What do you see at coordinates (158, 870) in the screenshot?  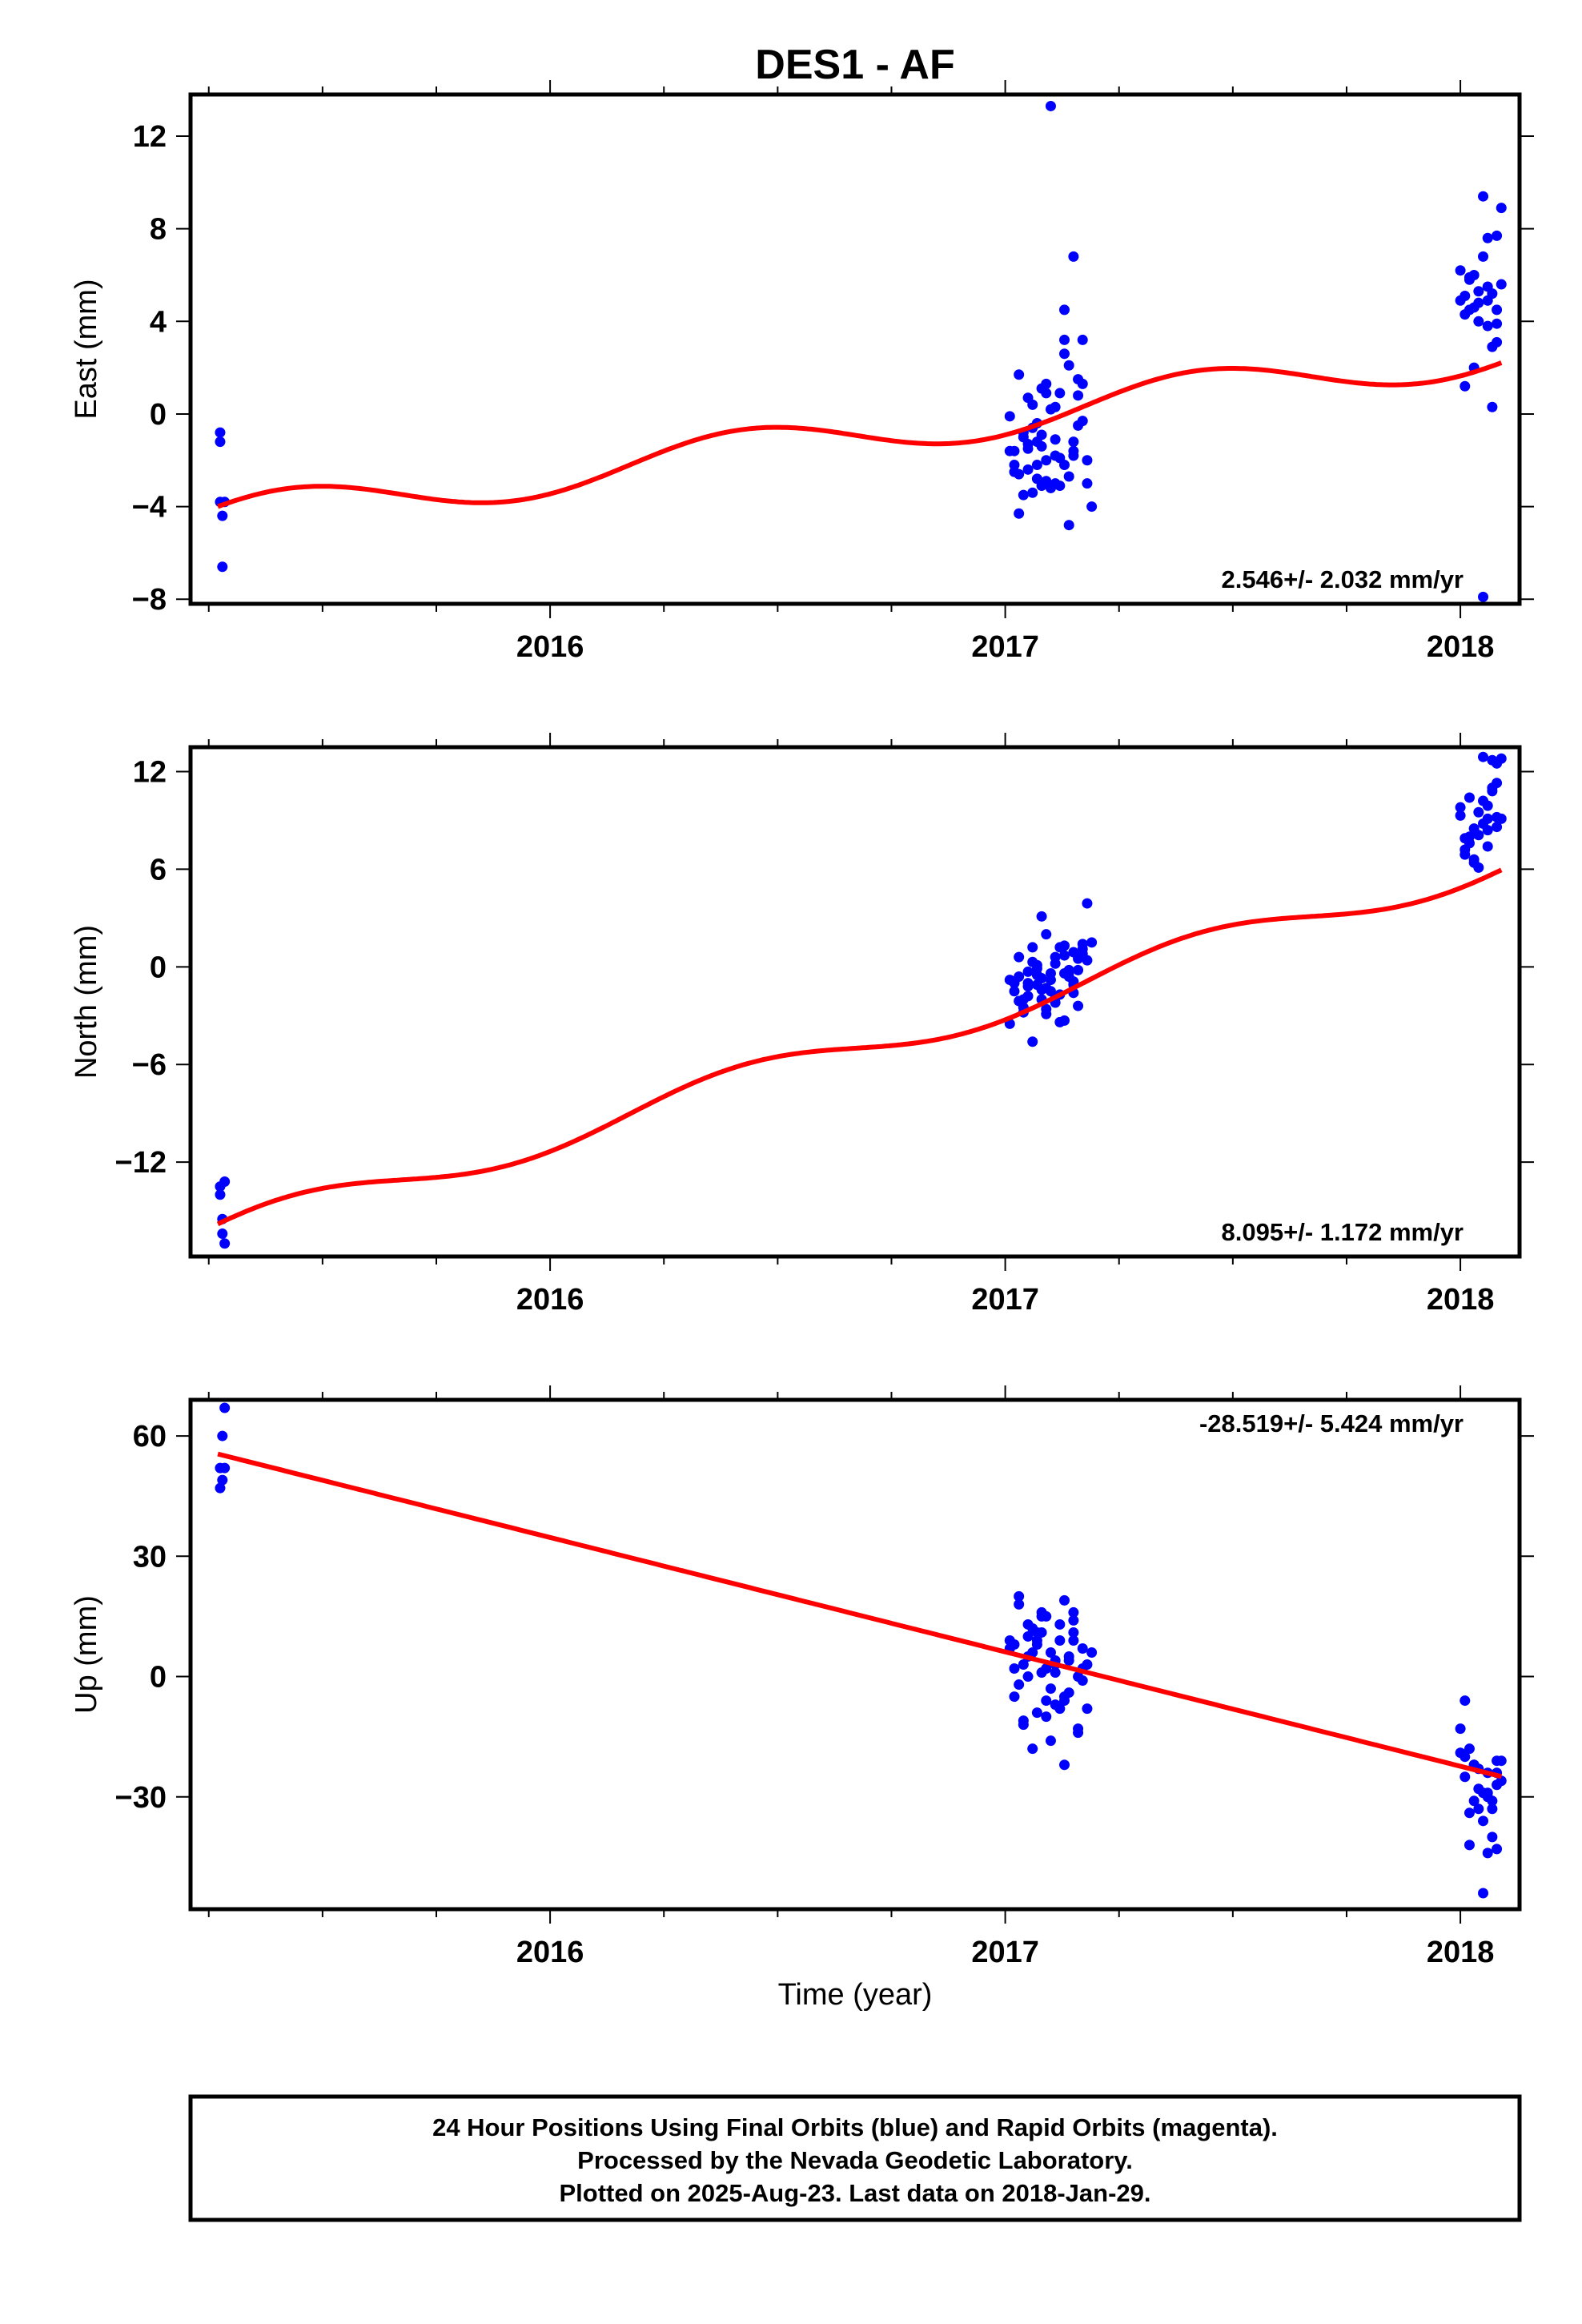 I see `y-tick-label: 6` at bounding box center [158, 870].